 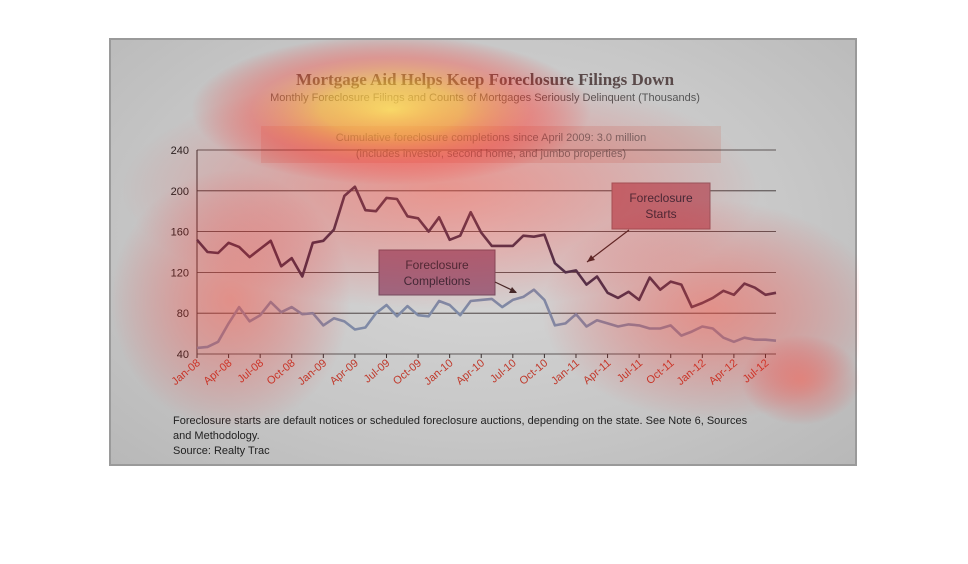 I want to click on starts-arrowhead, so click(x=591, y=258).